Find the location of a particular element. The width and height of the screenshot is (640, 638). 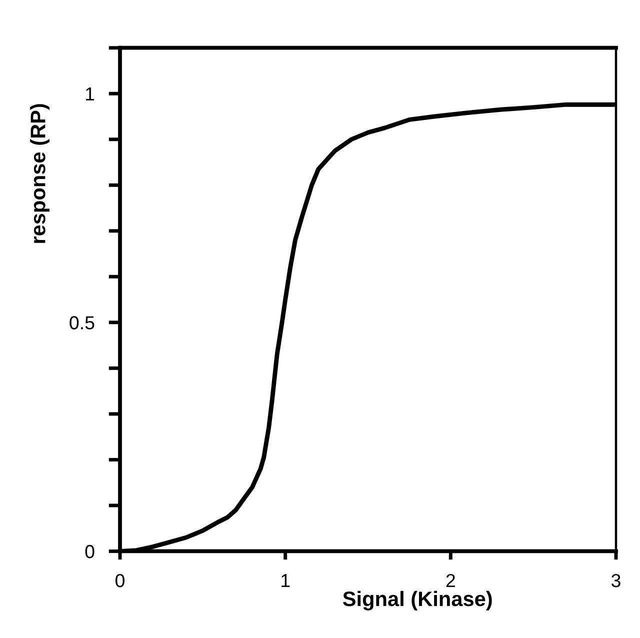

x-tick-label: 2 is located at coordinates (450, 581).